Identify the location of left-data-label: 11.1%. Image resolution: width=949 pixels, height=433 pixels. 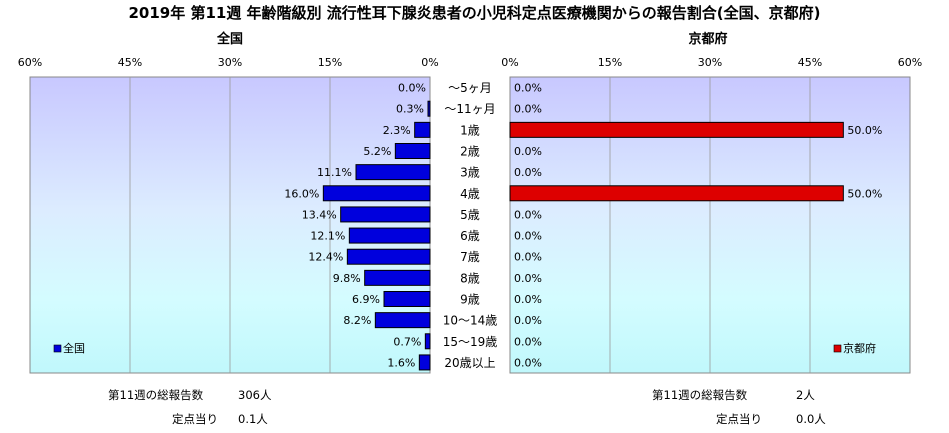
(334, 172).